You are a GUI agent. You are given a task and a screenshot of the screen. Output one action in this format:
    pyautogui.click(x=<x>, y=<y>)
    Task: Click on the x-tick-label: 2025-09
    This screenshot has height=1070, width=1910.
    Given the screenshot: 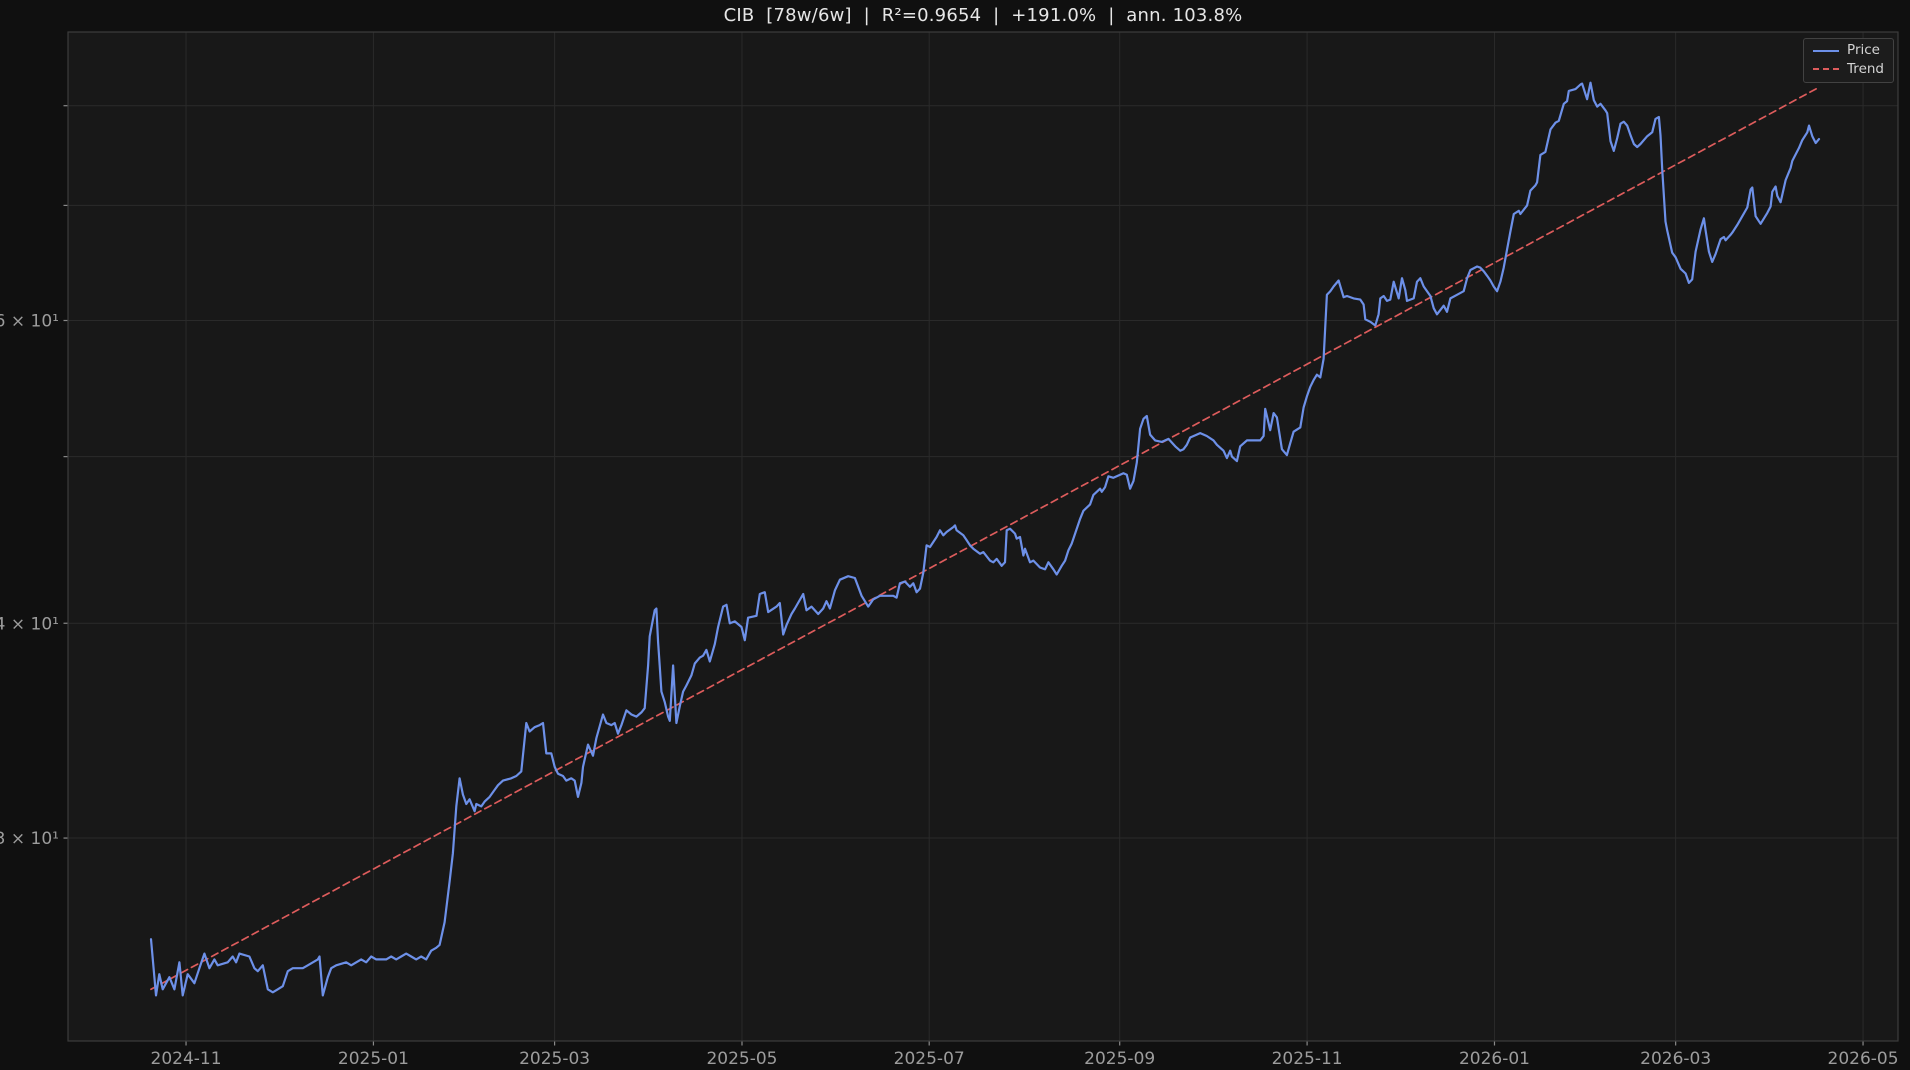 What is the action you would take?
    pyautogui.click(x=1119, y=1059)
    